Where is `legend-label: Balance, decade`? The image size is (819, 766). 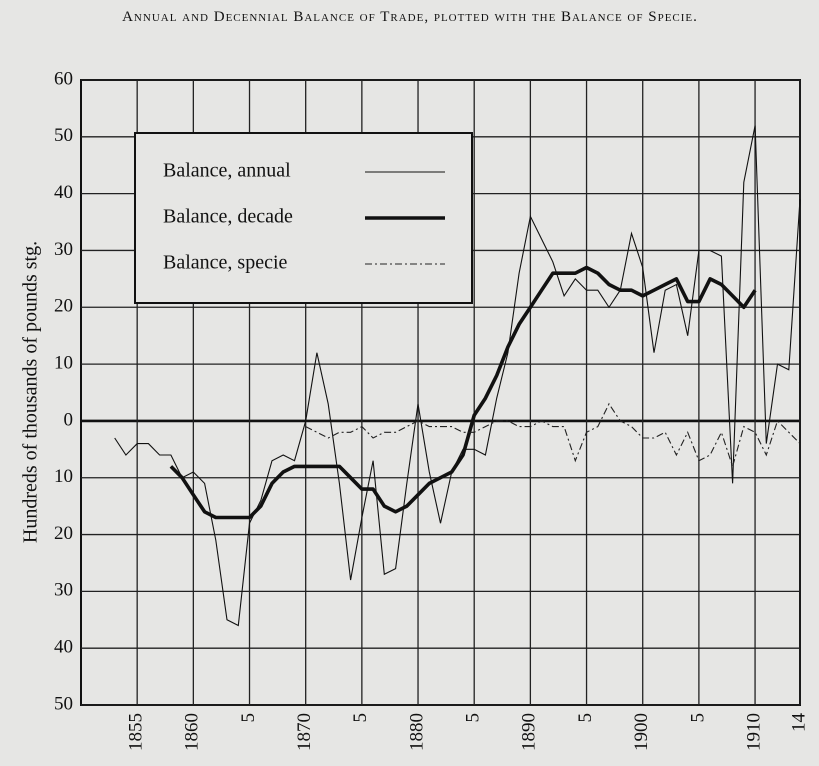
legend-label: Balance, decade is located at coordinates (228, 217).